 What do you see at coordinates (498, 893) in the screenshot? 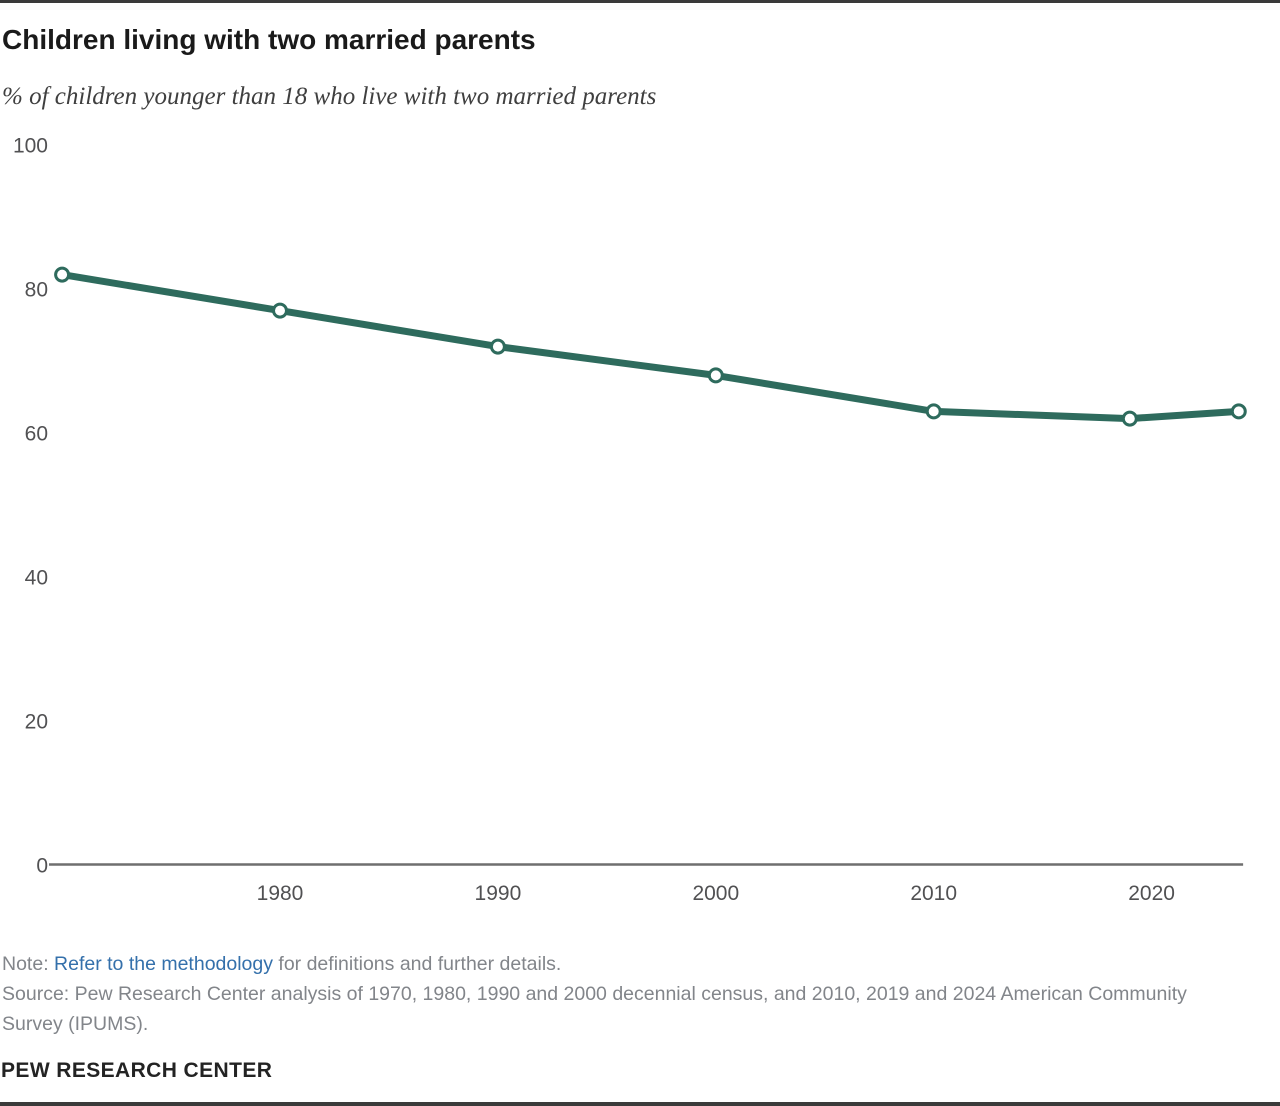
I see `x-tick-label: 1990` at bounding box center [498, 893].